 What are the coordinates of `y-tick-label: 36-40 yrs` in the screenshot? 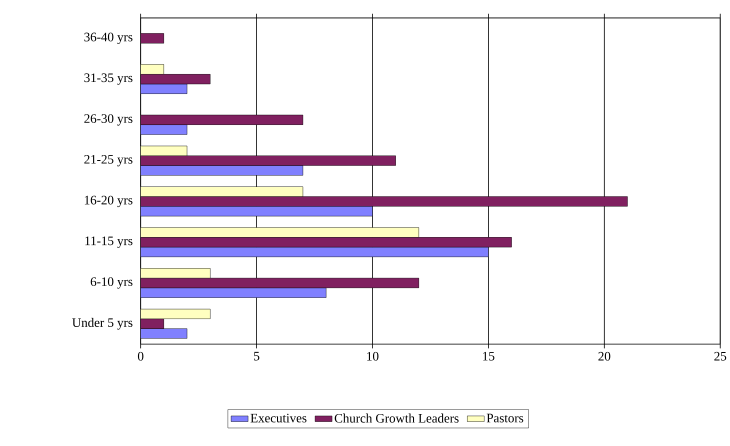 It's located at (108, 38).